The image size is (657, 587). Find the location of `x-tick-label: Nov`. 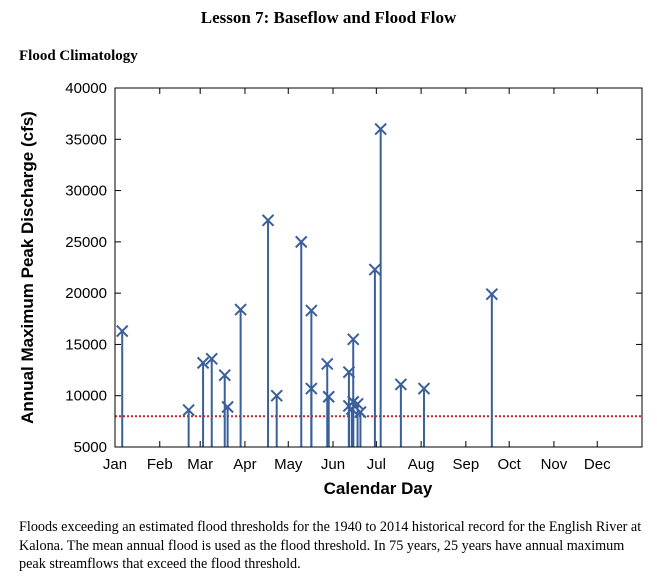

x-tick-label: Nov is located at coordinates (554, 464).